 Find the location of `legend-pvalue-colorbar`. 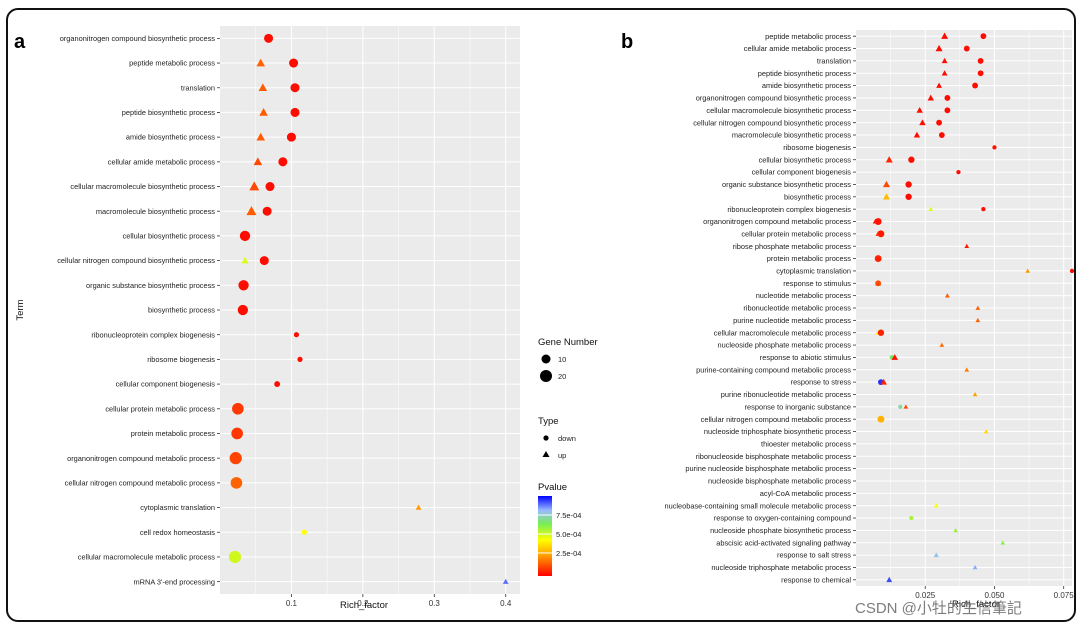

legend-pvalue-colorbar is located at coordinates (545, 536).